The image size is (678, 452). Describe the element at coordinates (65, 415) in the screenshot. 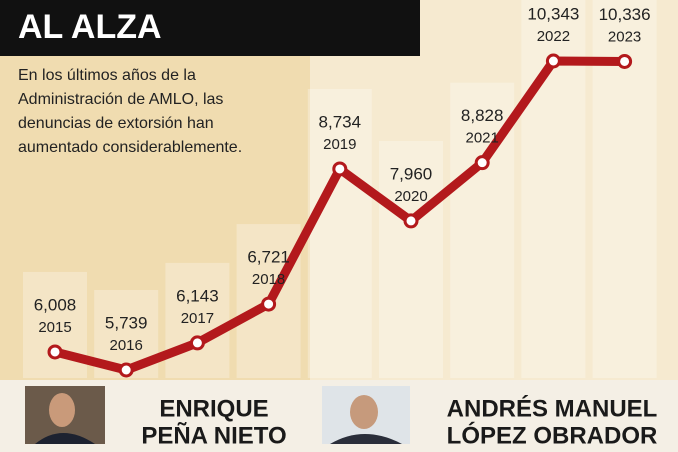

I see `photo-left` at that location.